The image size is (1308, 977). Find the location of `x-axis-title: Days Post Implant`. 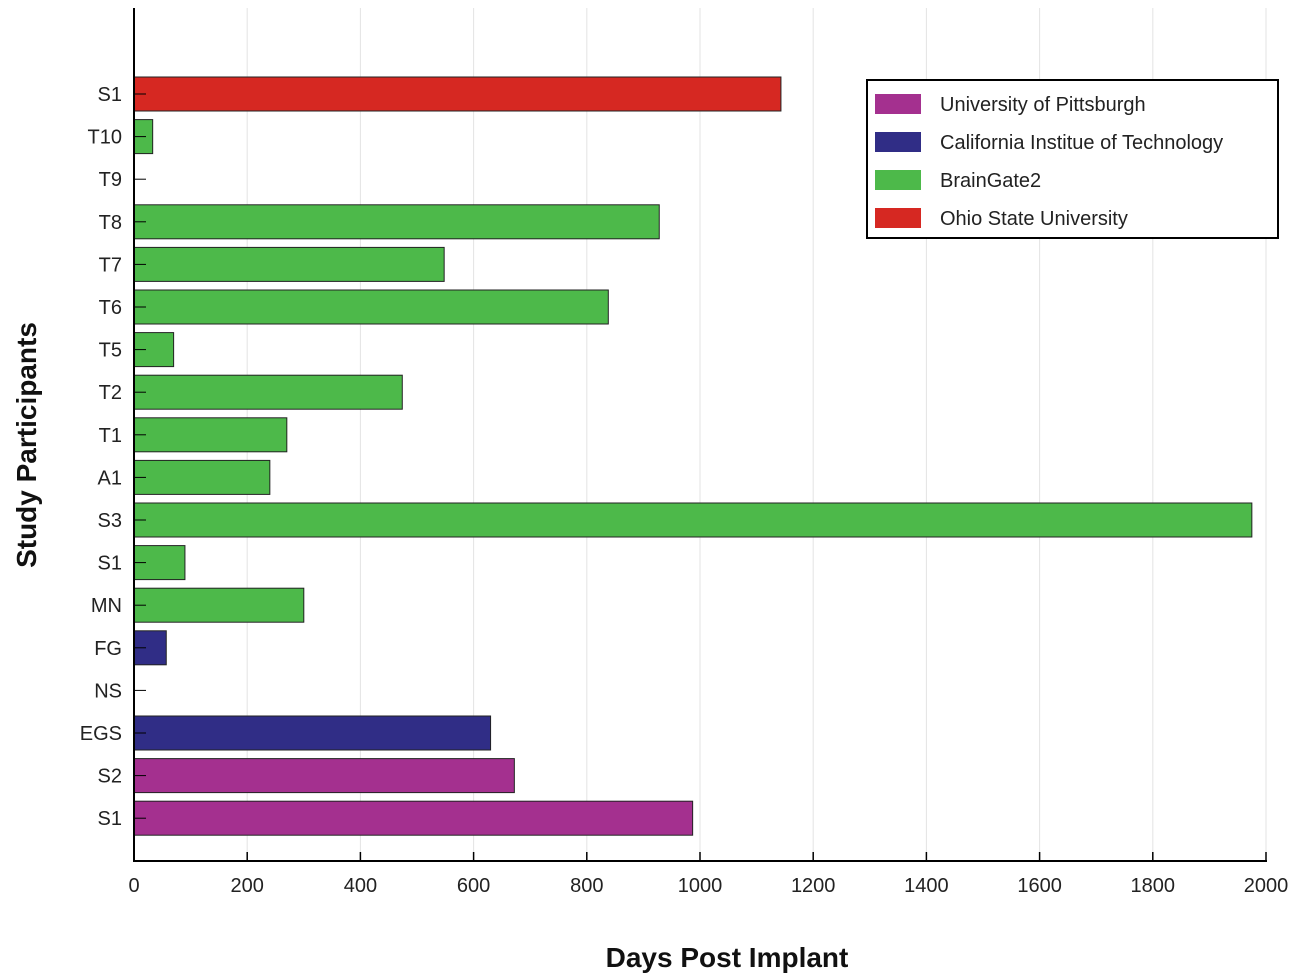

x-axis-title: Days Post Implant is located at coordinates (727, 957).